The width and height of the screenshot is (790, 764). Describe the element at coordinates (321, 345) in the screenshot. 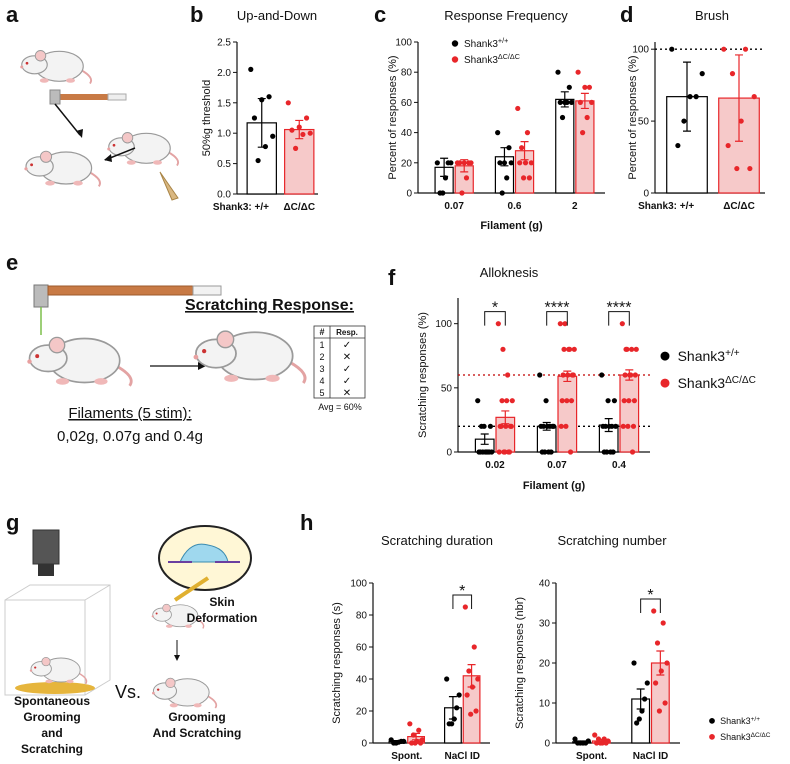

I see `table-cell: 1` at that location.